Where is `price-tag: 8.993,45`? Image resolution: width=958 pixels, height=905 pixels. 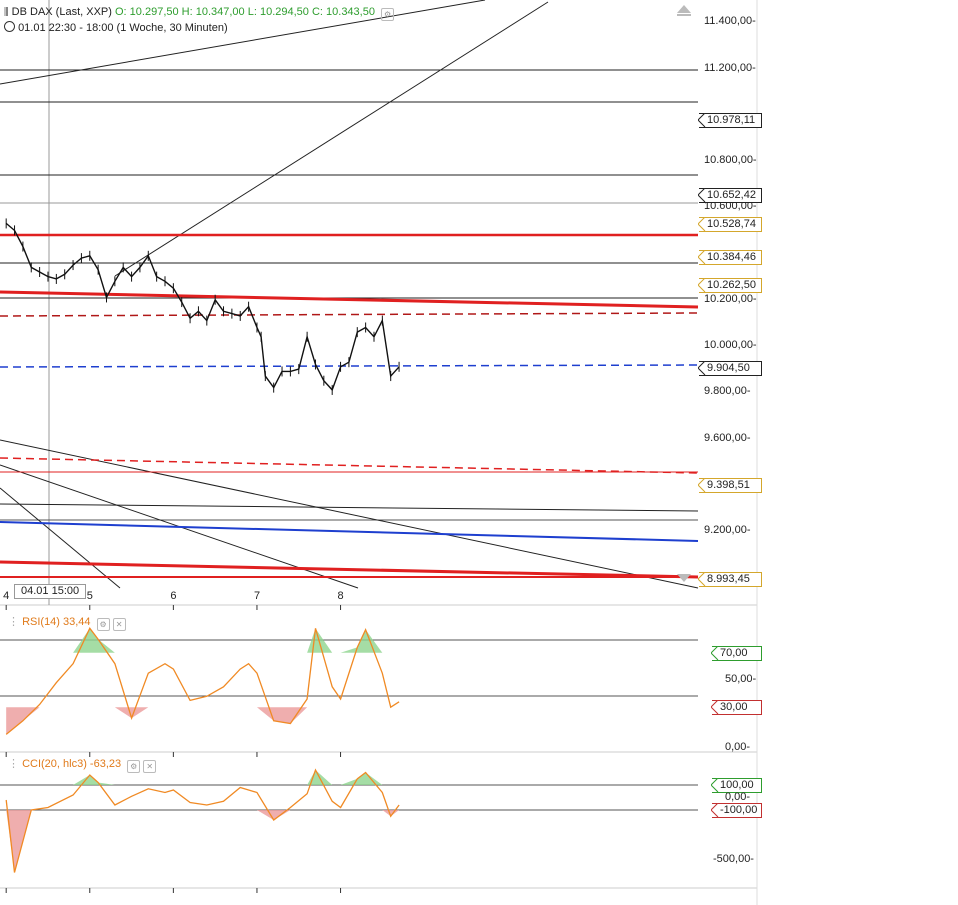 price-tag: 8.993,45 is located at coordinates (730, 579).